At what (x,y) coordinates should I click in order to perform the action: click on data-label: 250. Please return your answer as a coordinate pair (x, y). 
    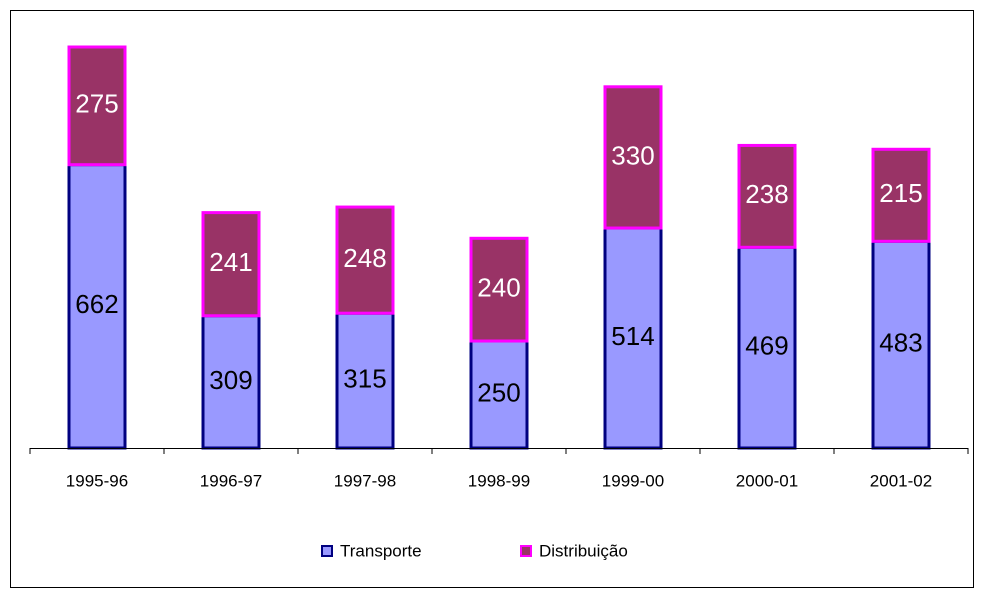
    Looking at the image, I should click on (498, 392).